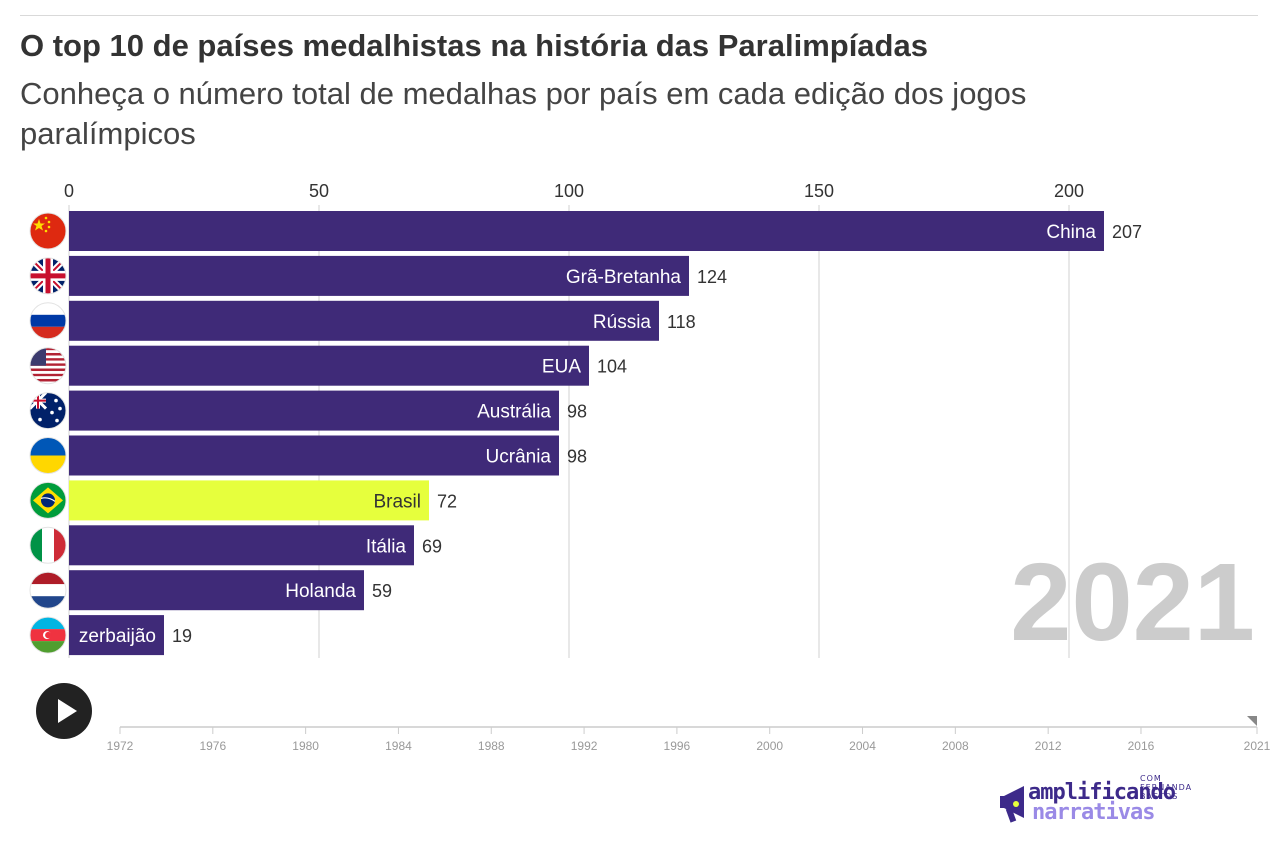 Image resolution: width=1278 pixels, height=856 pixels. Describe the element at coordinates (955, 746) in the screenshot. I see `timeline-year-label: 2008` at that location.